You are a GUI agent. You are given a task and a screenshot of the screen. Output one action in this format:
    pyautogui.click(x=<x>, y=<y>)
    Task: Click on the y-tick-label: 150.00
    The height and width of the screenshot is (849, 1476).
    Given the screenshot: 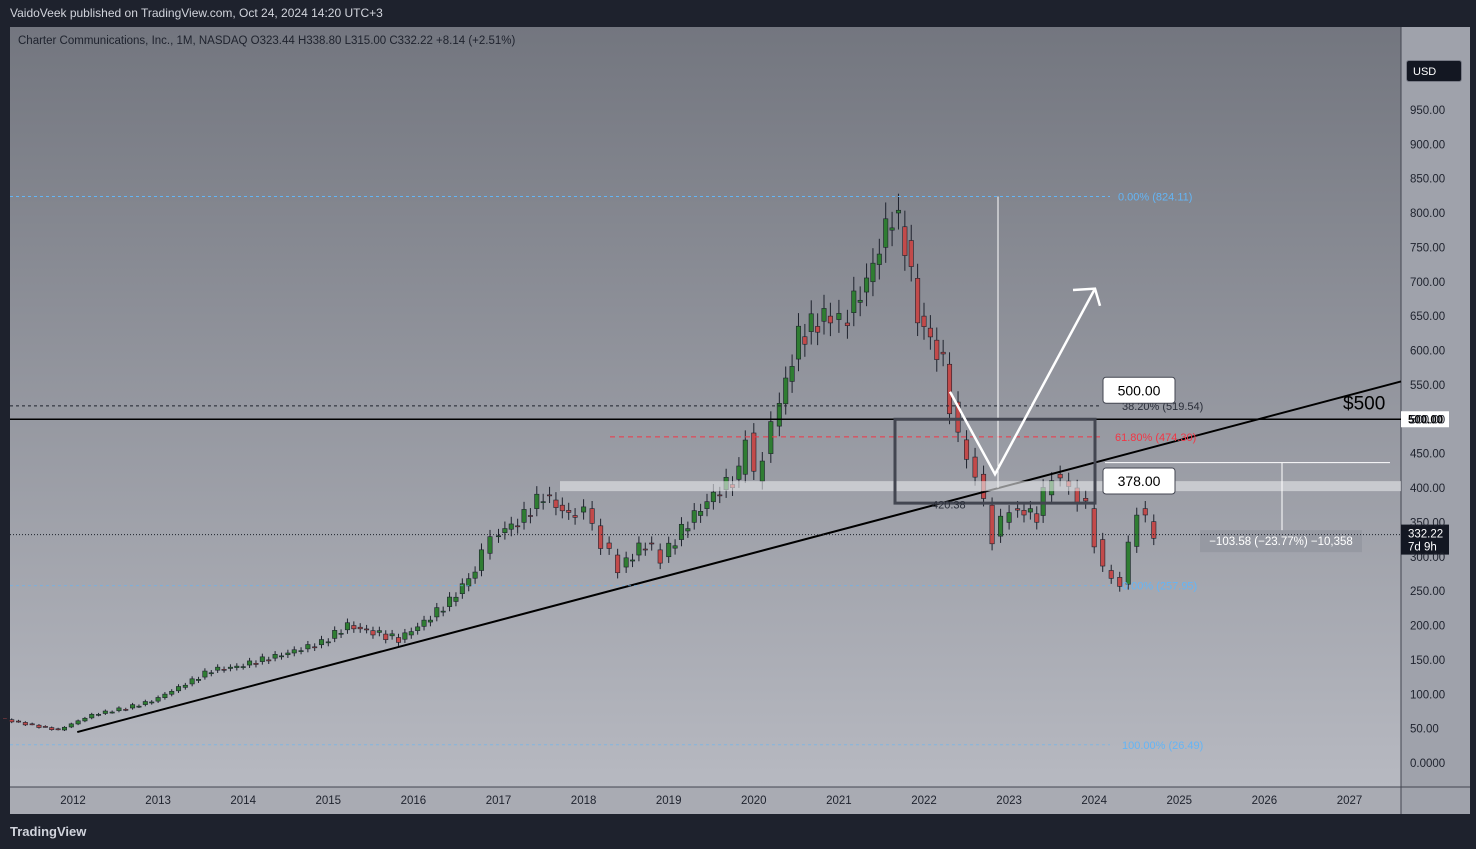 What is the action you would take?
    pyautogui.click(x=1427, y=661)
    